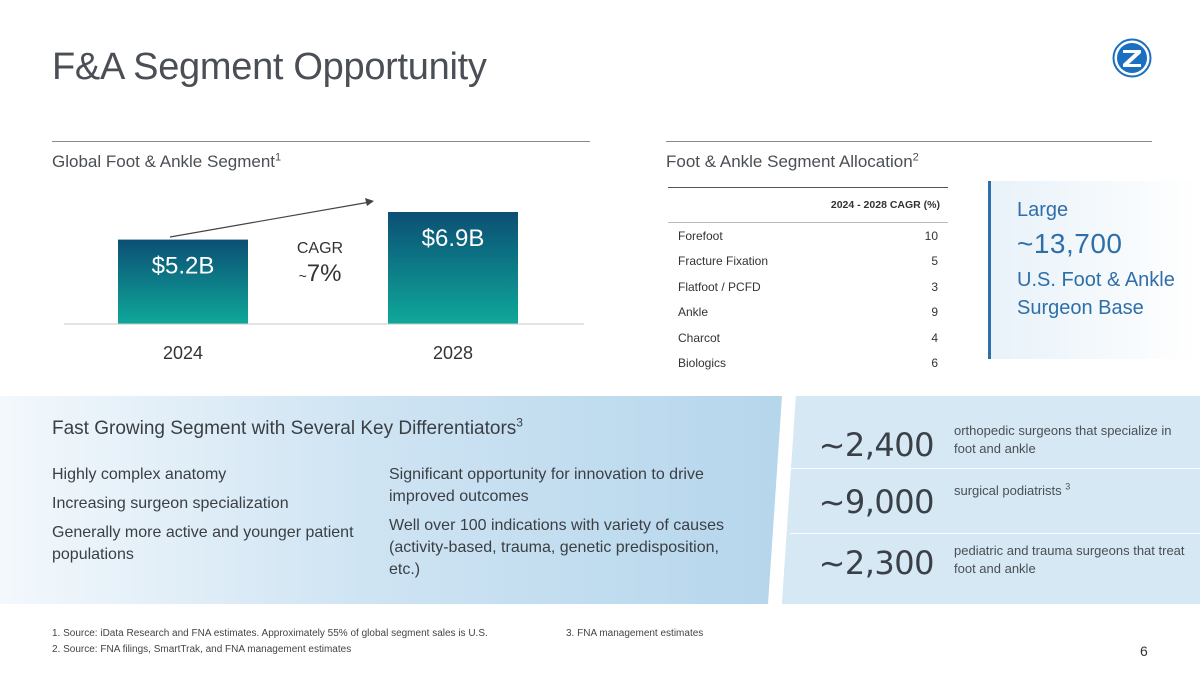  Describe the element at coordinates (320, 273) in the screenshot. I see `cagr-value: ~7%` at that location.